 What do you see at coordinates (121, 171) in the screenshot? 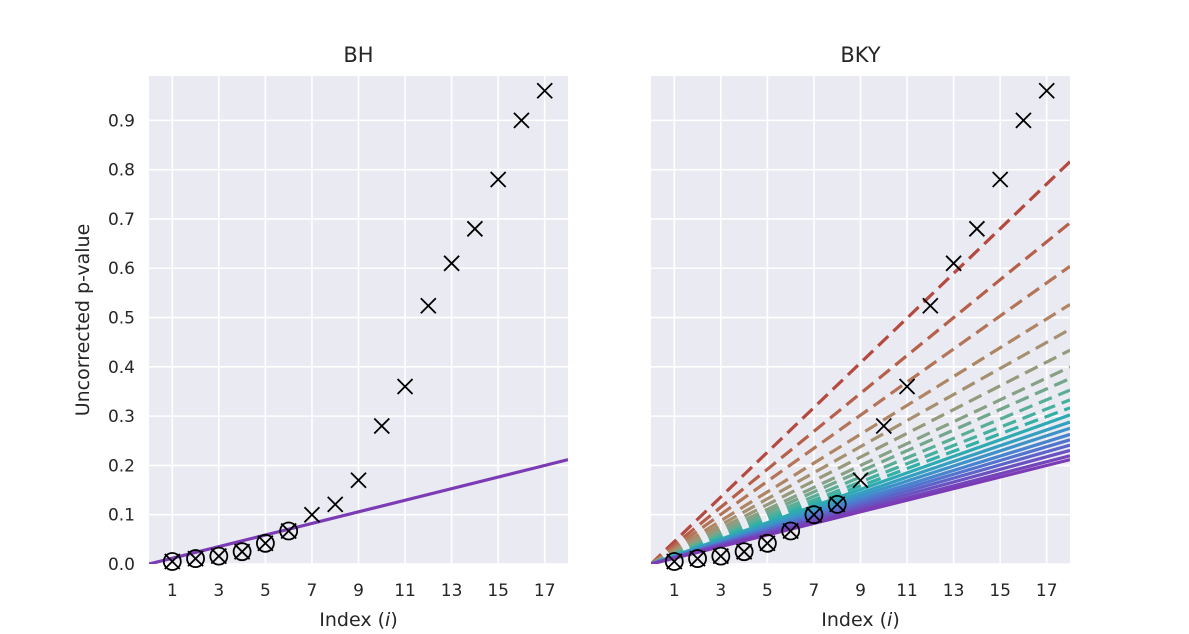
I see `y-tick-label: 0.8` at bounding box center [121, 171].